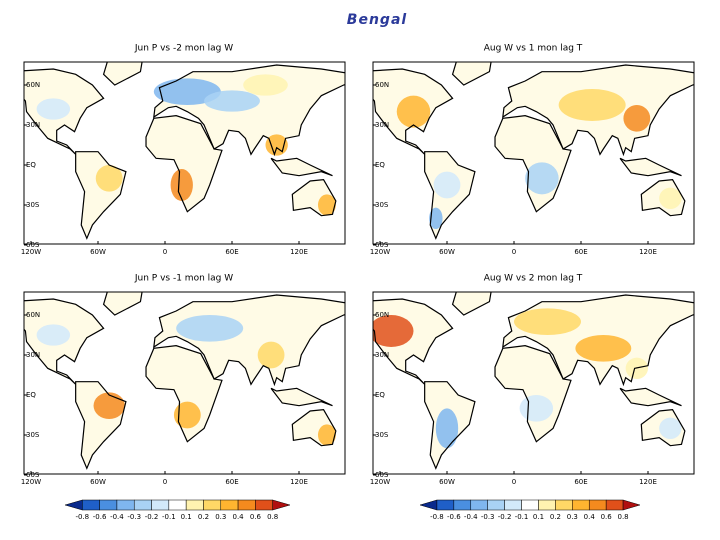  What do you see at coordinates (183, 279) in the screenshot?
I see `panel-title: Jun P vs -1 mon lag W` at bounding box center [183, 279].